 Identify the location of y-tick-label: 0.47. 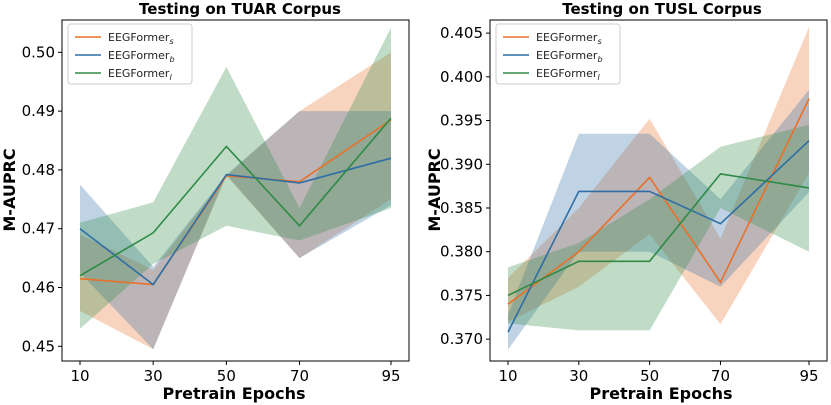
(38, 229).